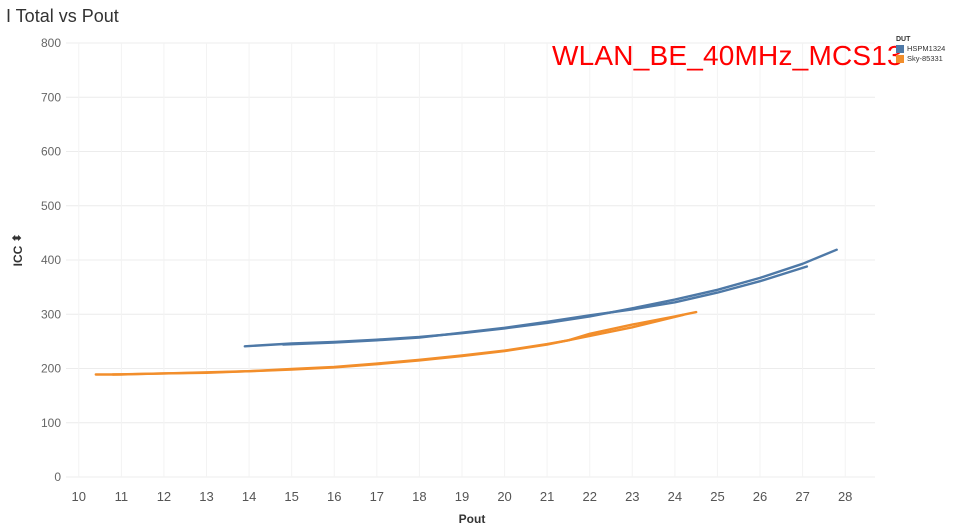 This screenshot has width=974, height=532. What do you see at coordinates (632, 496) in the screenshot?
I see `x-tick-label: 23` at bounding box center [632, 496].